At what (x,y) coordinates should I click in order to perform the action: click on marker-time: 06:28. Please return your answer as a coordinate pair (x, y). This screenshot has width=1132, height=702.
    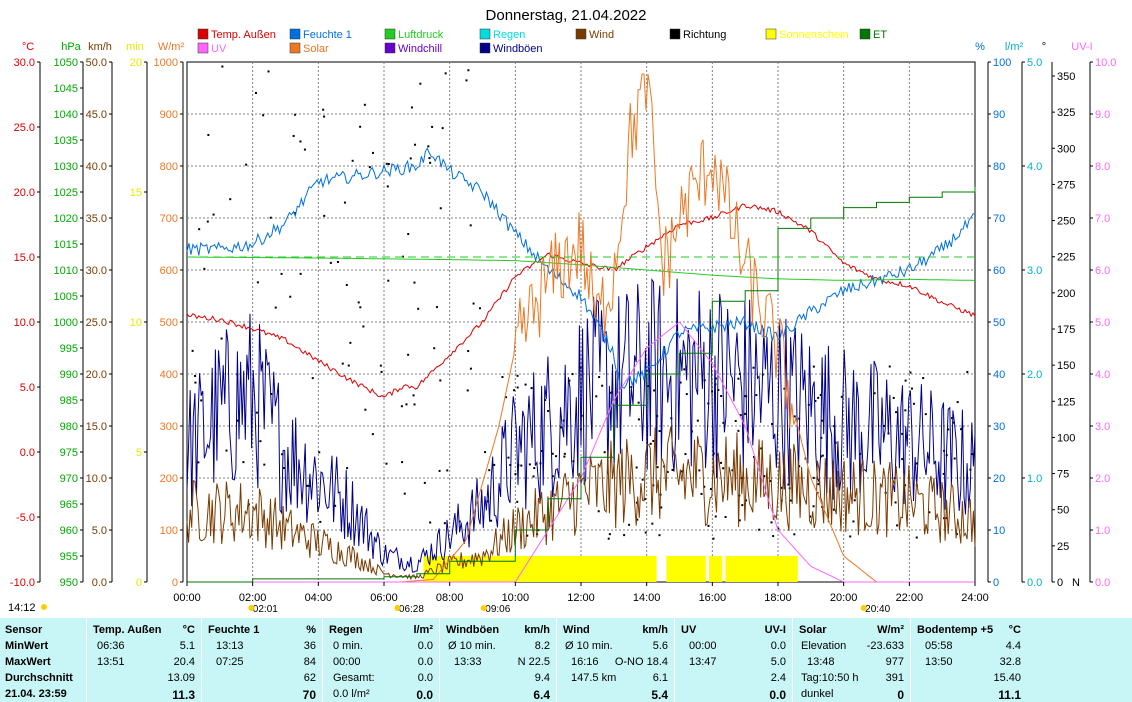
    Looking at the image, I should click on (411, 609).